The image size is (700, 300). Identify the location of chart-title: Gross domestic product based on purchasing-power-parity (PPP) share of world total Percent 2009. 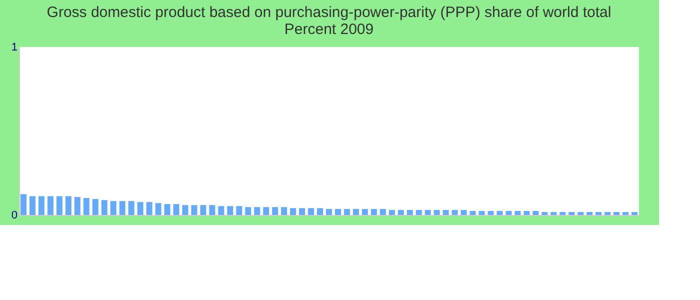
(329, 21).